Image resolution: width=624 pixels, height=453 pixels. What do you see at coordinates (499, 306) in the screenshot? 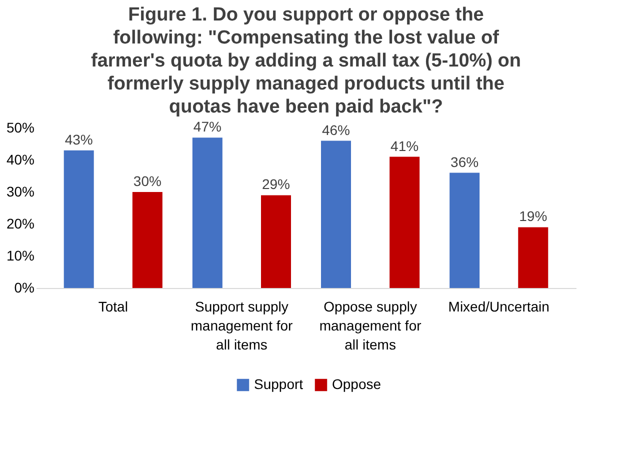
I see `x-tick-label: Mixed/Uncertain` at bounding box center [499, 306].